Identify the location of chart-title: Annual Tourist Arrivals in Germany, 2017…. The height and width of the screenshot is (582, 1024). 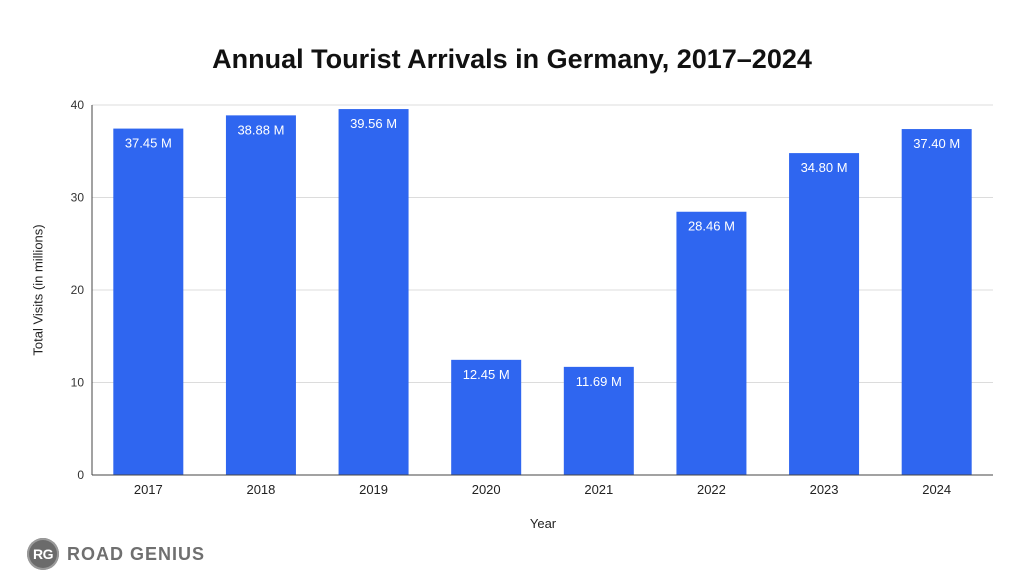
(512, 59).